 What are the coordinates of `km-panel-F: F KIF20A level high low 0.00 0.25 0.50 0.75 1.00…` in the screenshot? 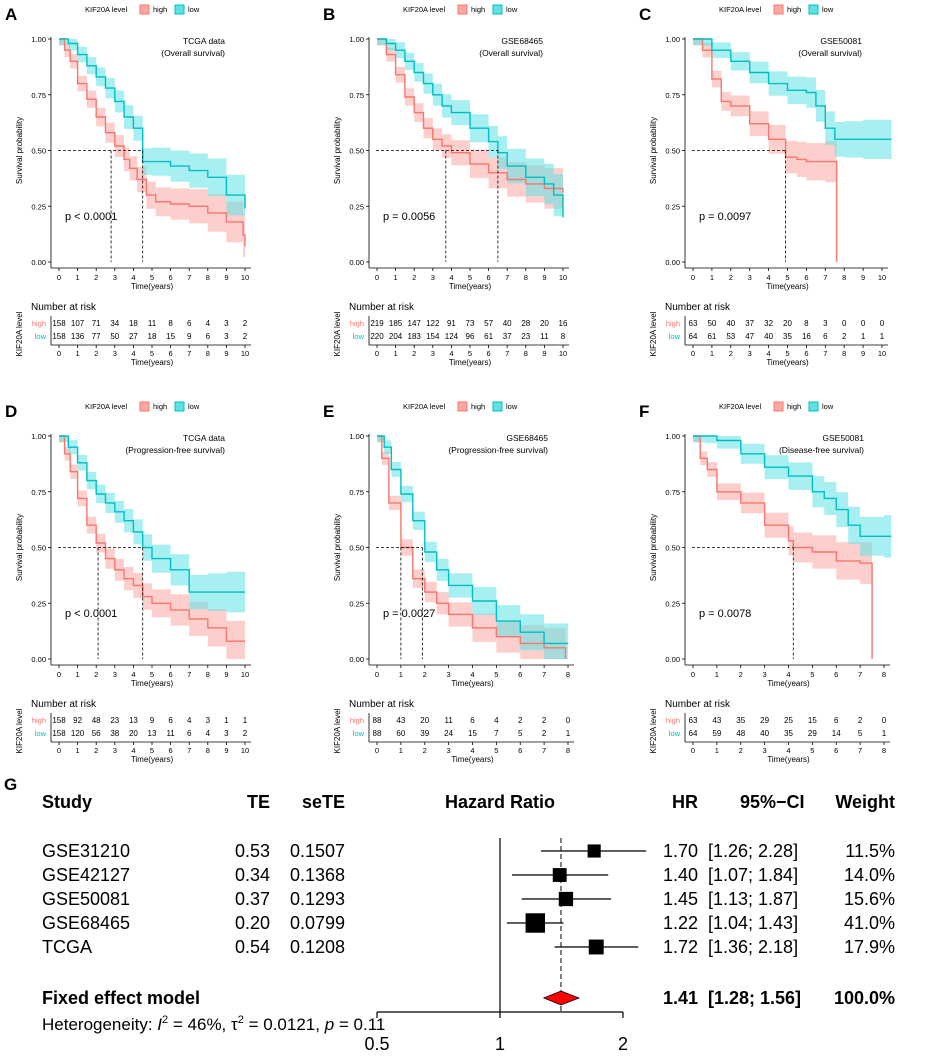 It's located at (765, 582).